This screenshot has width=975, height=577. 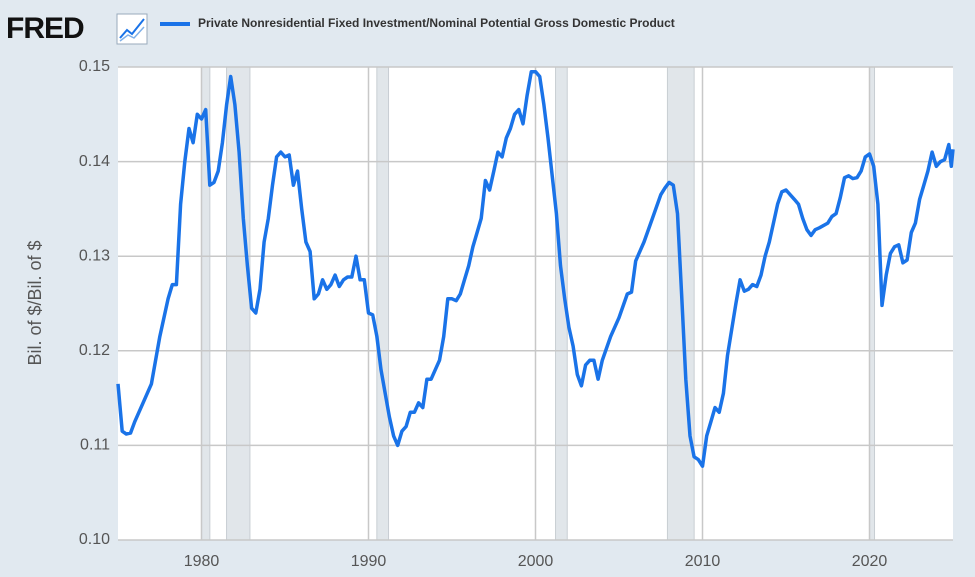 I want to click on y-tick-label: 0.10, so click(x=94, y=539).